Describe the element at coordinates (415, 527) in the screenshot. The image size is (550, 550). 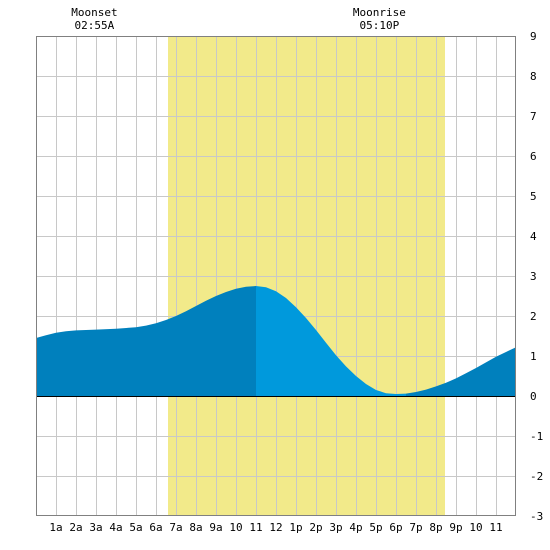
I see `x-tick-label: 7p` at that location.